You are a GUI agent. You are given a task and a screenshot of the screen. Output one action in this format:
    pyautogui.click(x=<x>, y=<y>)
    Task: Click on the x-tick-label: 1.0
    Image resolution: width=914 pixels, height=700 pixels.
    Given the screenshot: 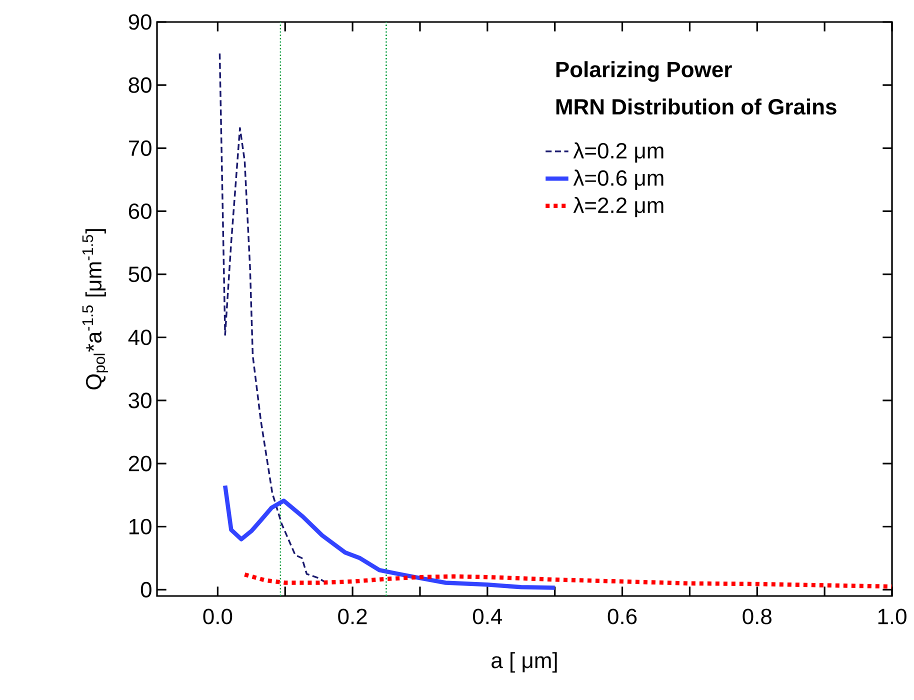 What is the action you would take?
    pyautogui.click(x=892, y=616)
    